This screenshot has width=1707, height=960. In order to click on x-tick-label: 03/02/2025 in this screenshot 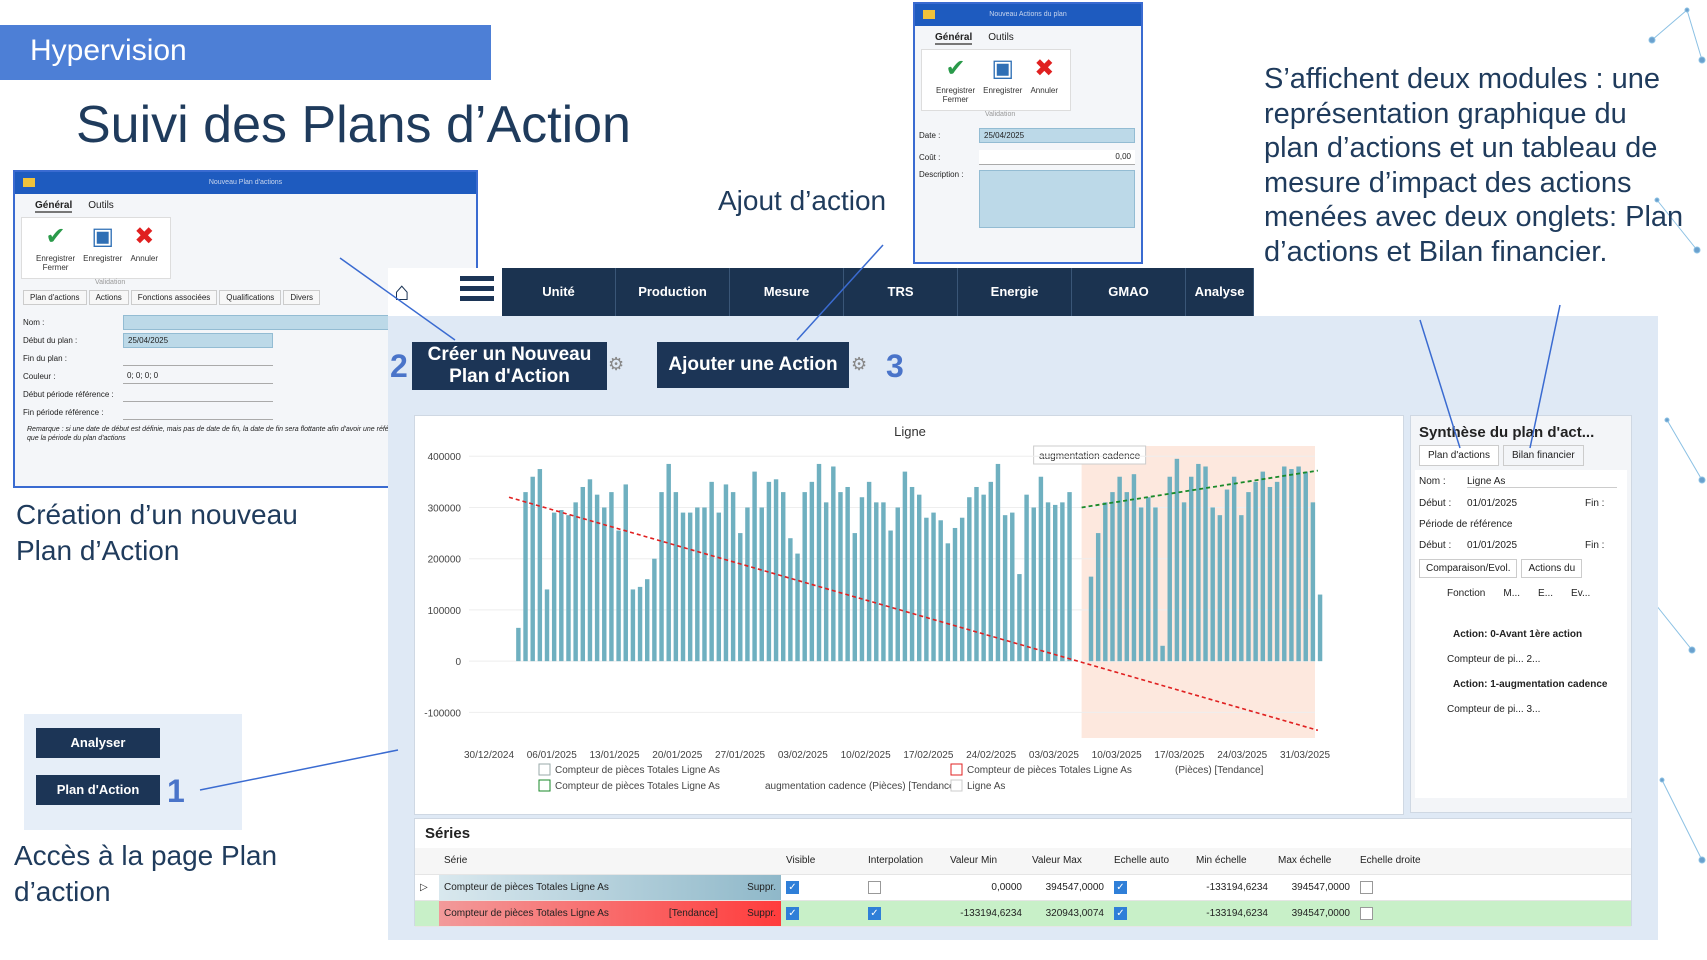, I will do `click(803, 755)`.